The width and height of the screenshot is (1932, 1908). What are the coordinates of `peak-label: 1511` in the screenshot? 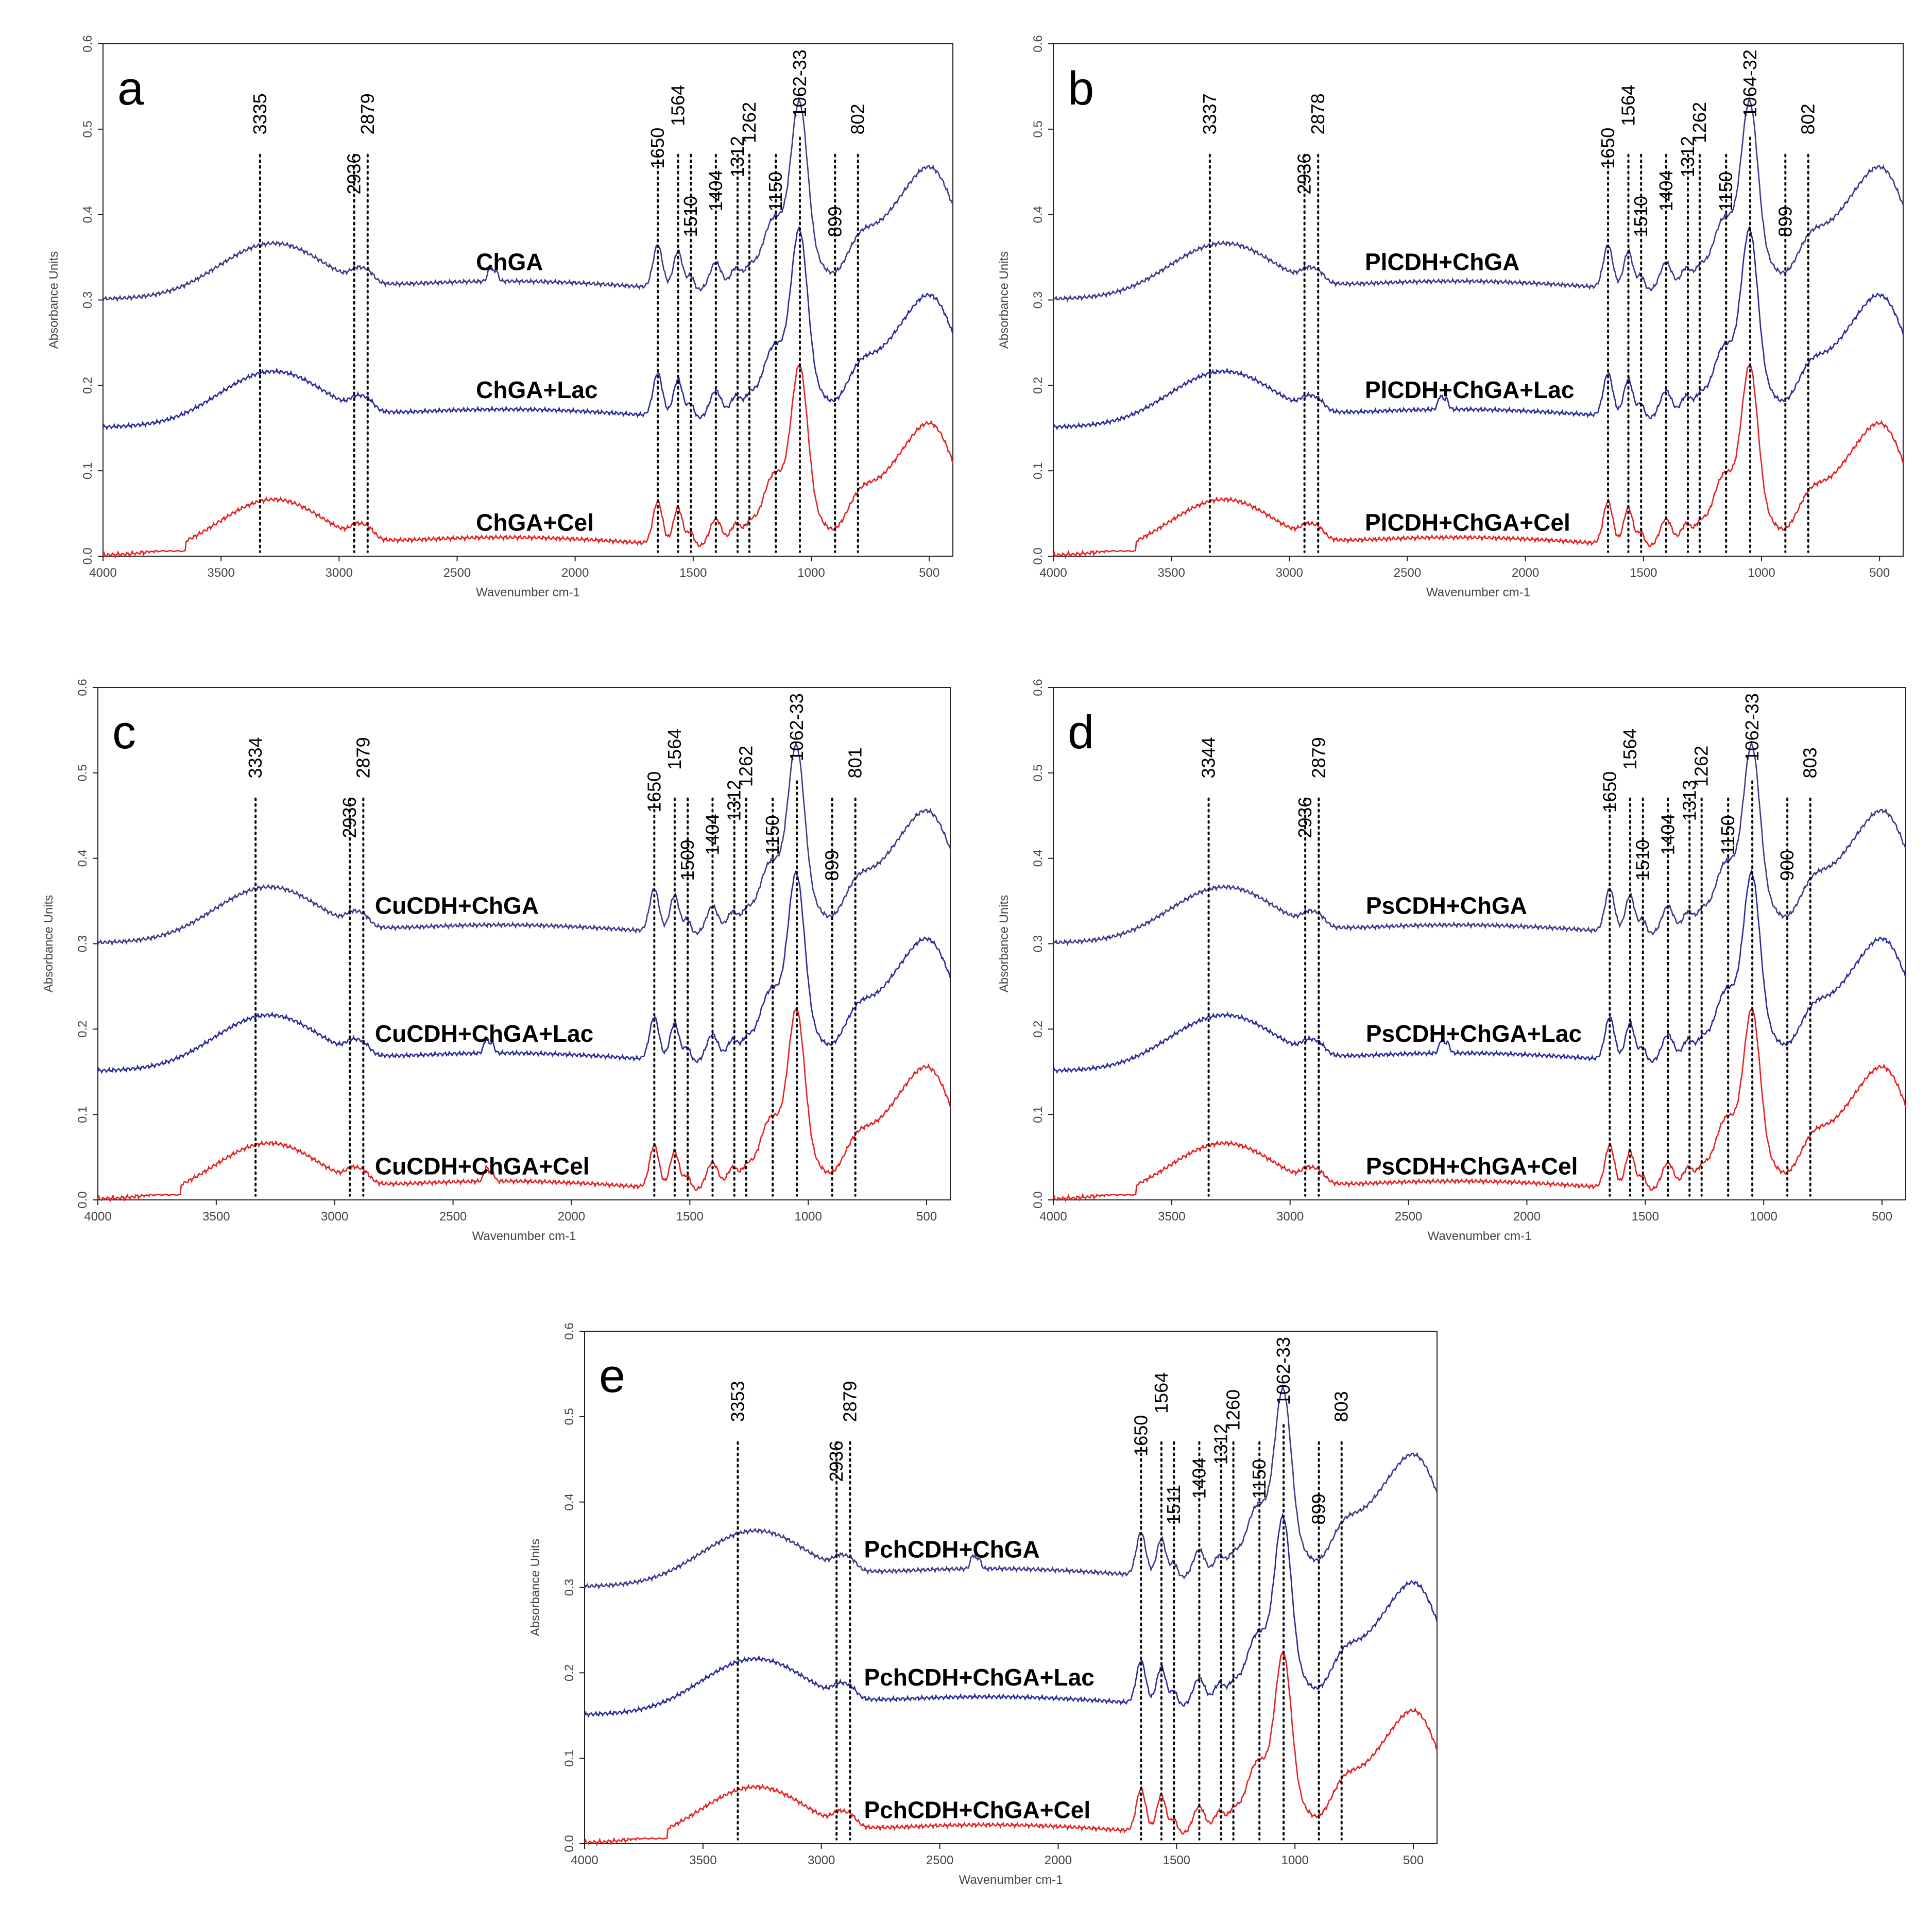 It's located at (1173, 1504).